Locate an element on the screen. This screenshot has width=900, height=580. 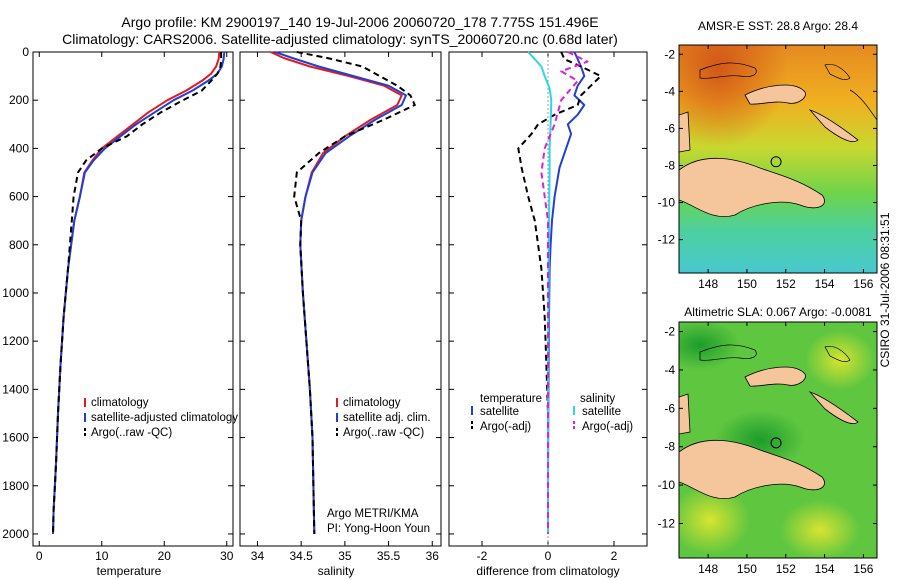
difference-lines is located at coordinates (559, 292).